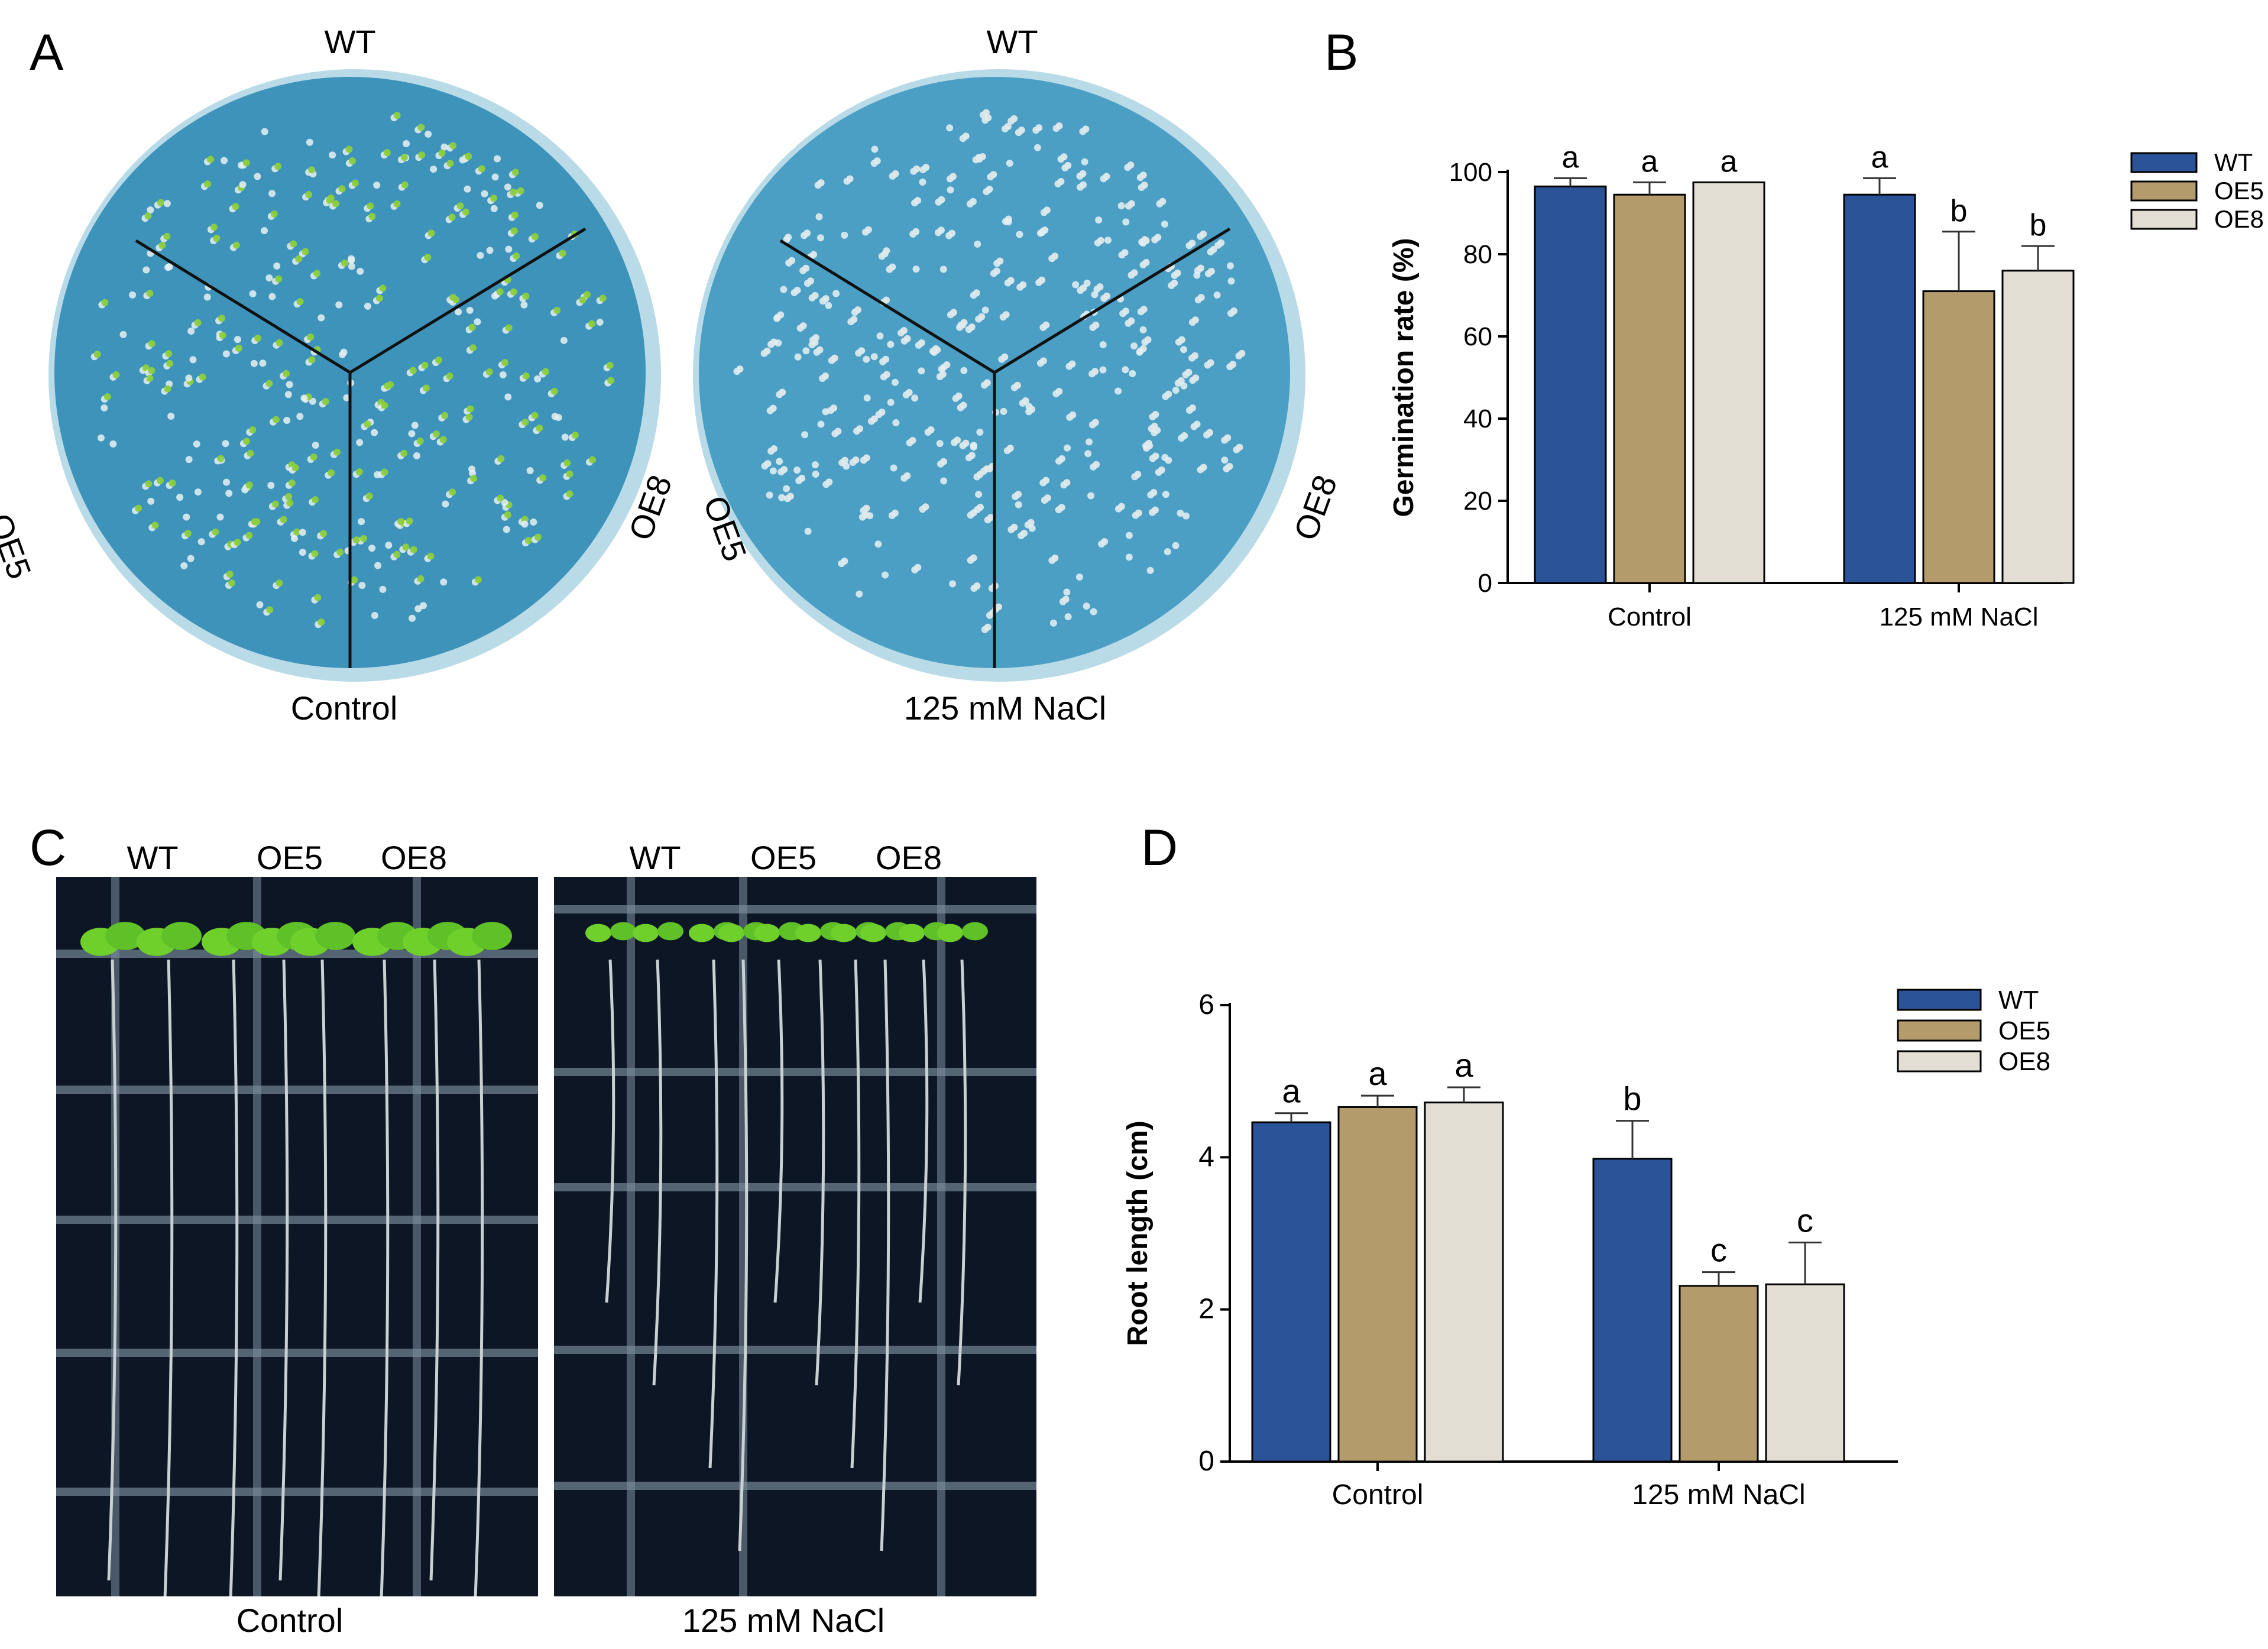  Describe the element at coordinates (783, 857) in the screenshot. I see `photo-nacl-label-oe5: OE5` at that location.